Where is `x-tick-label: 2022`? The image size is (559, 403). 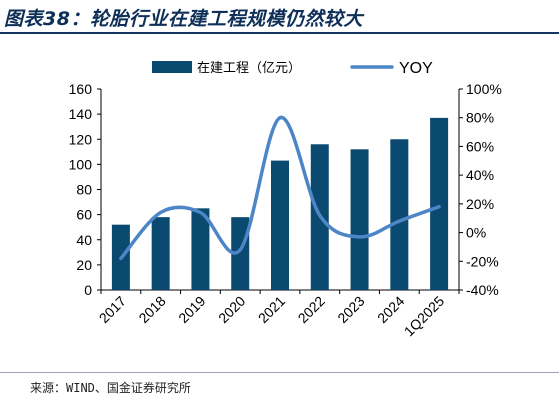
x-tick-label: 2022 is located at coordinates (311, 309).